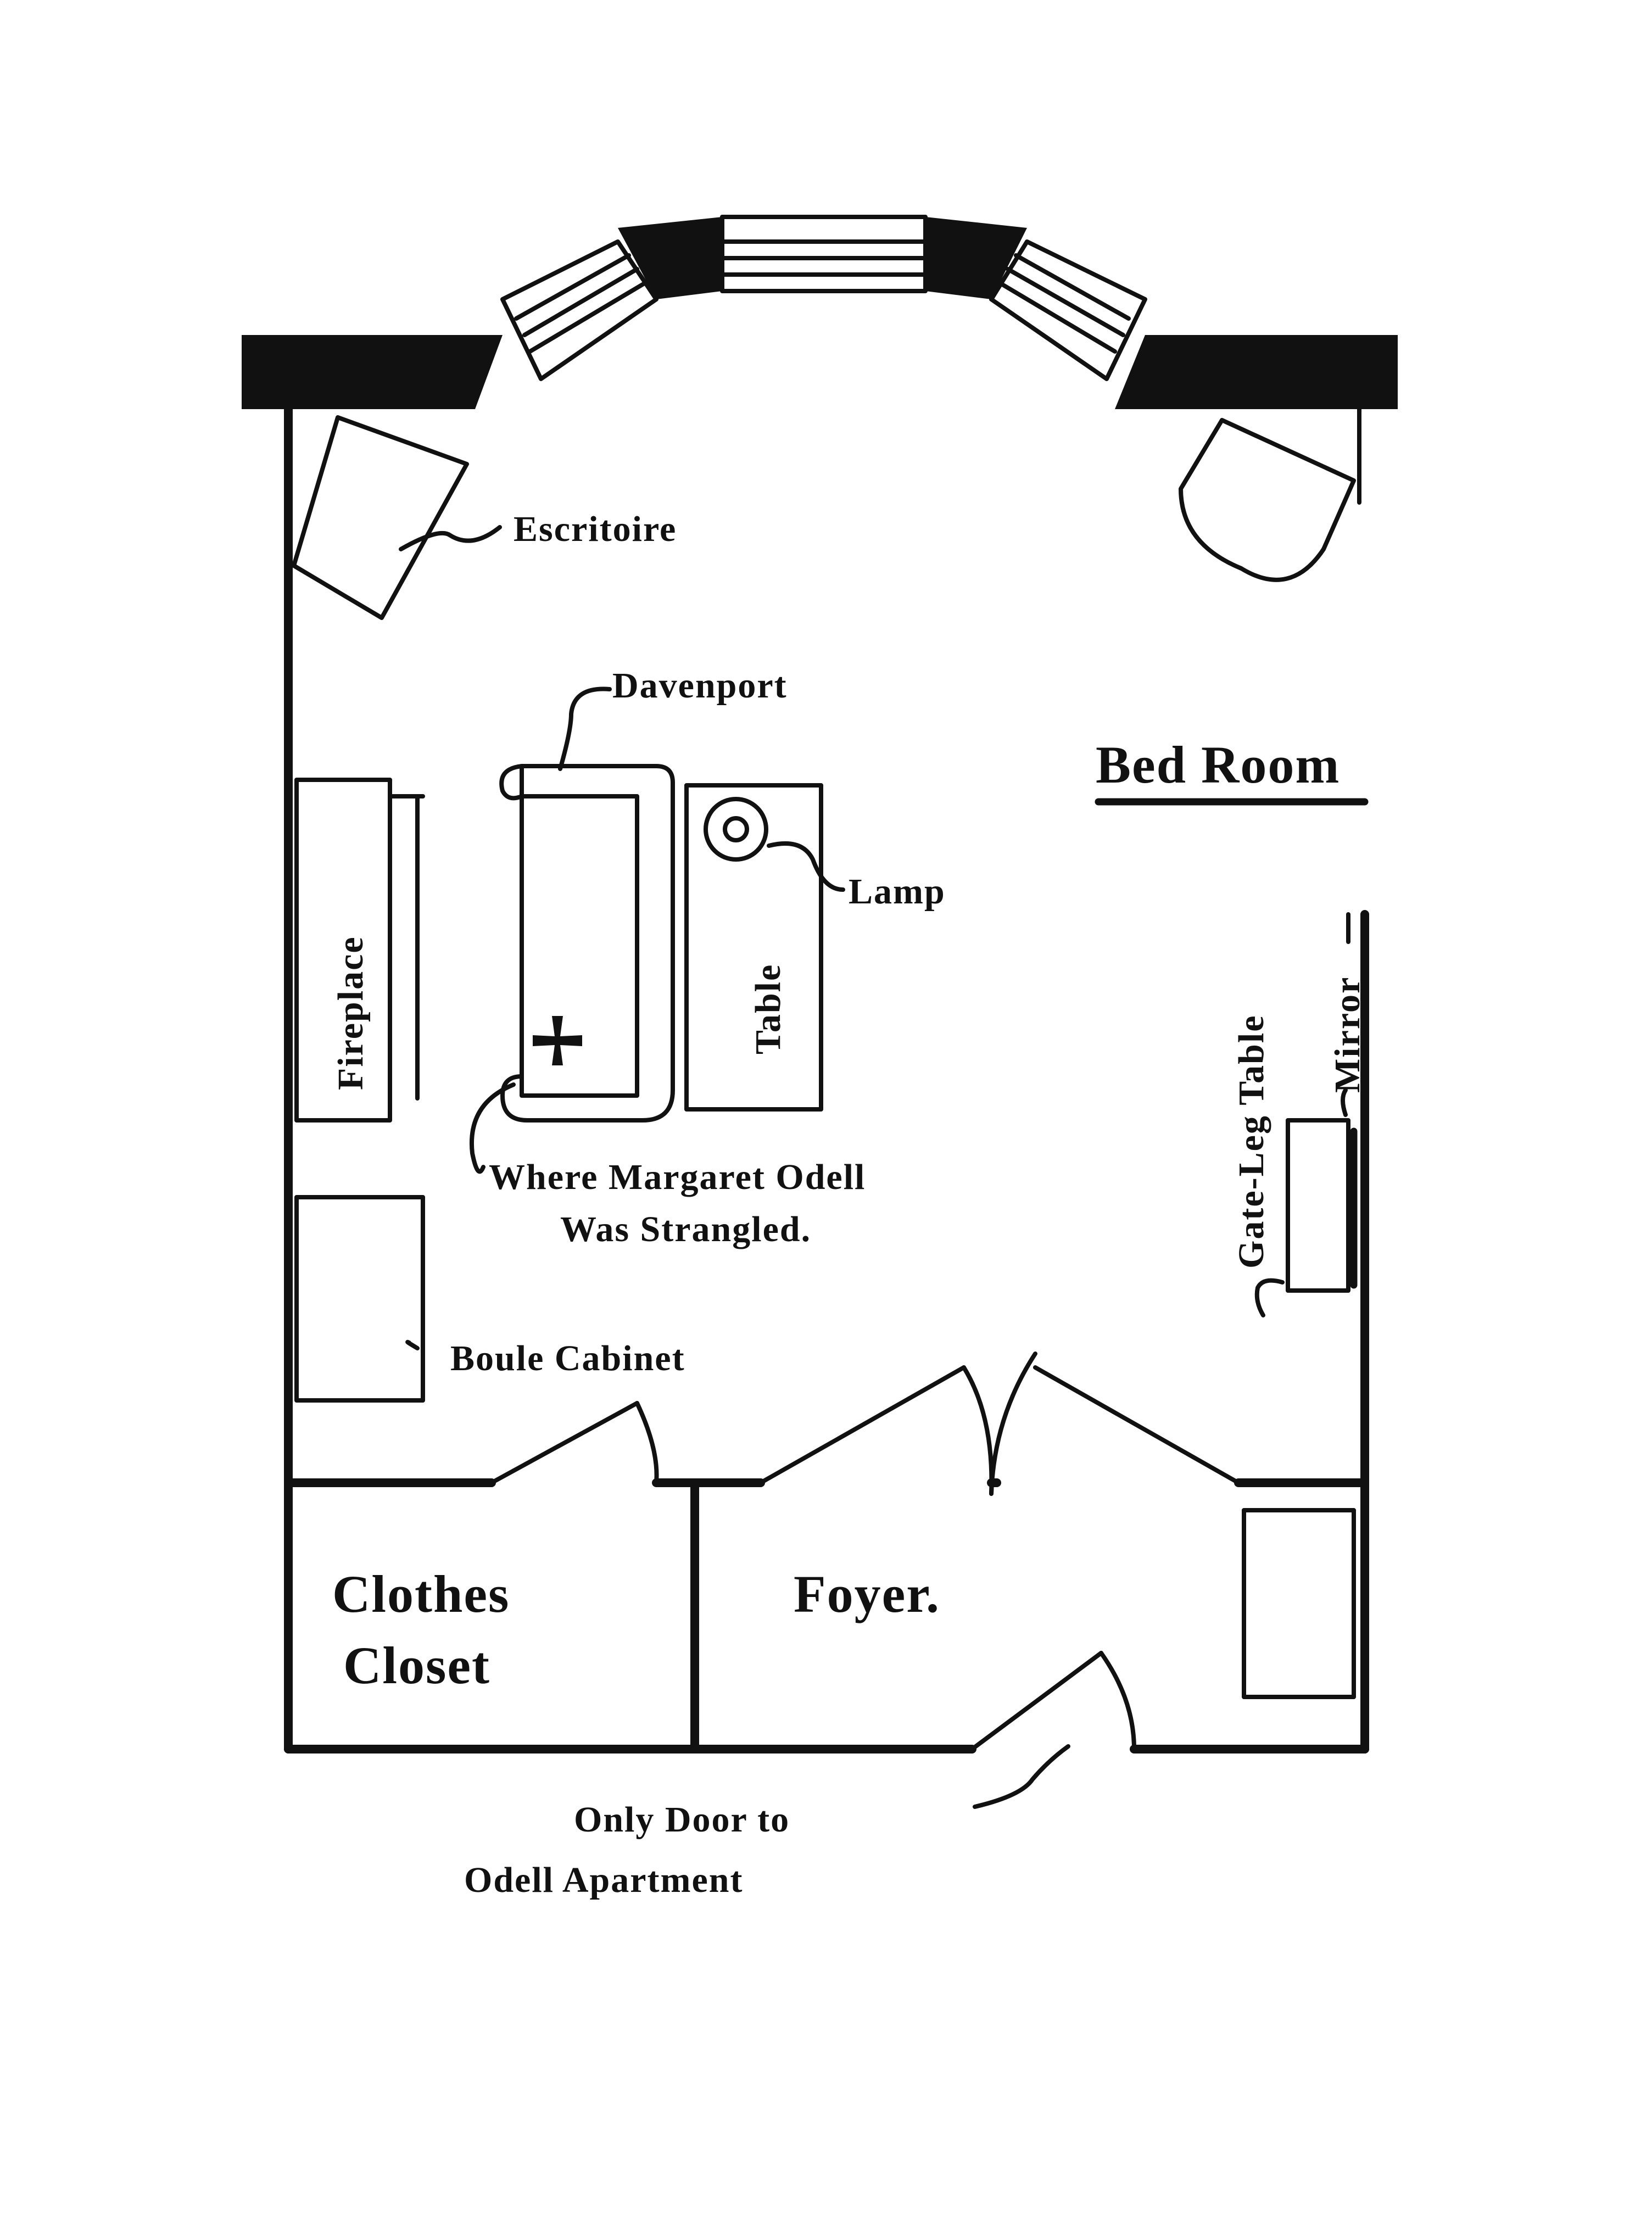  I want to click on bed-room-label: Bed Room, so click(1218, 764).